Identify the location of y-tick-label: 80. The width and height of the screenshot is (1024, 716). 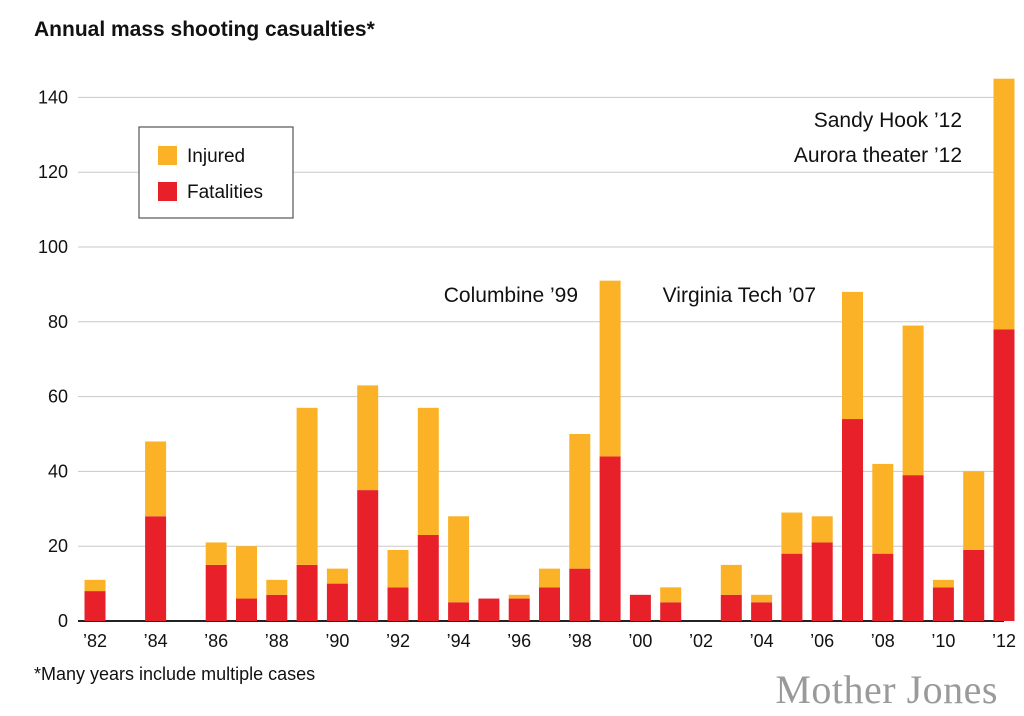
(58, 322).